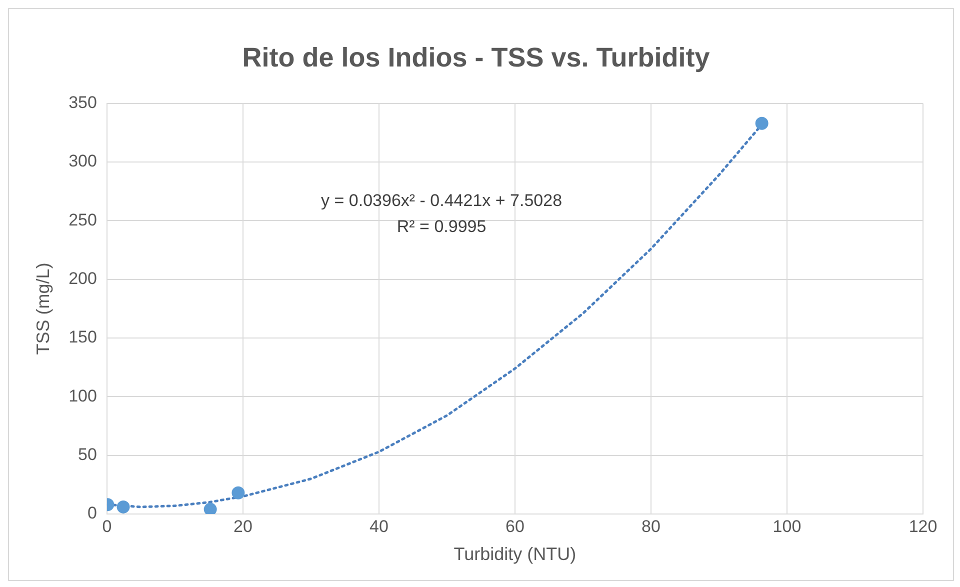 This screenshot has height=587, width=960. What do you see at coordinates (515, 554) in the screenshot?
I see `x-axis-title: Turbidity (NTU)` at bounding box center [515, 554].